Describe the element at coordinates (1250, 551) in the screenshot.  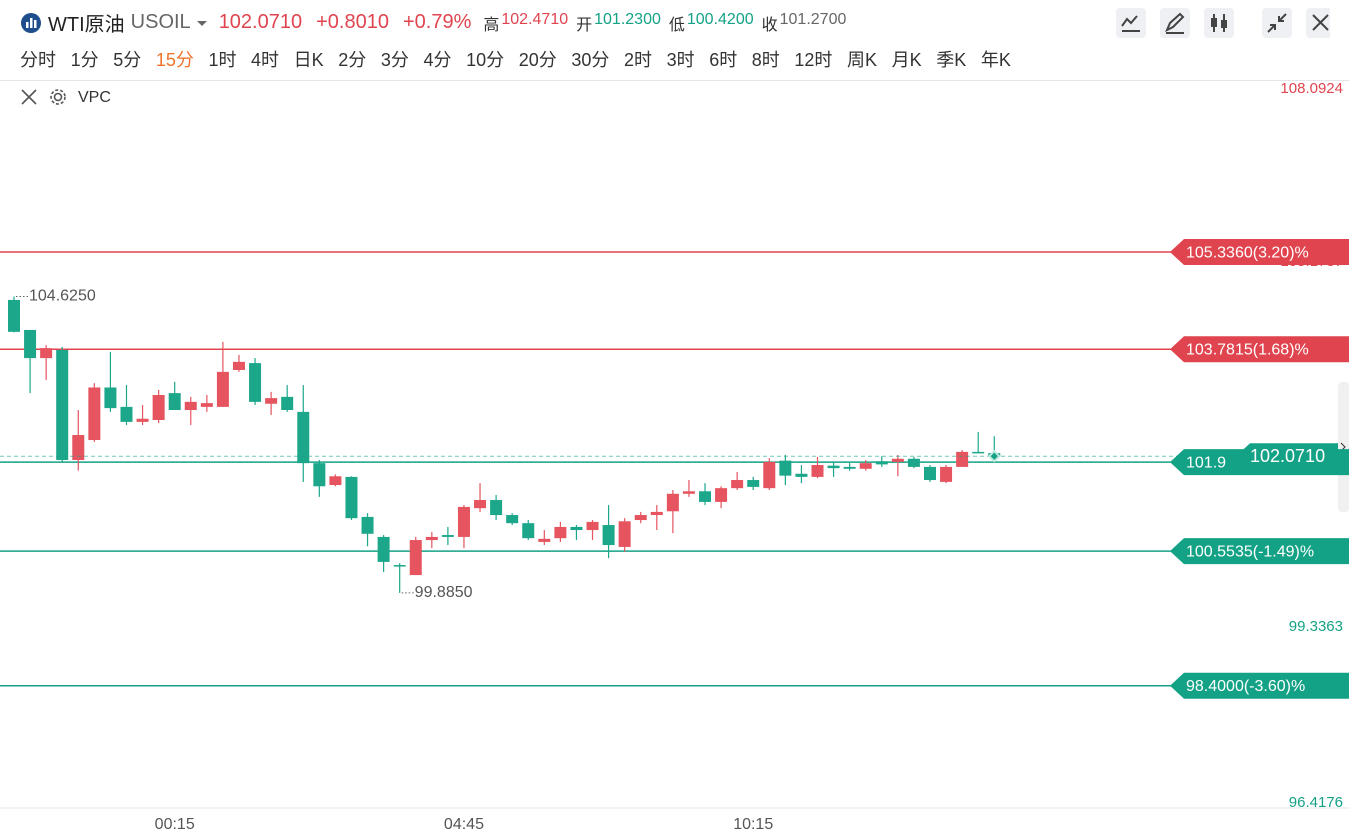
I see `level-label: 100.5535(-1.49)%` at that location.